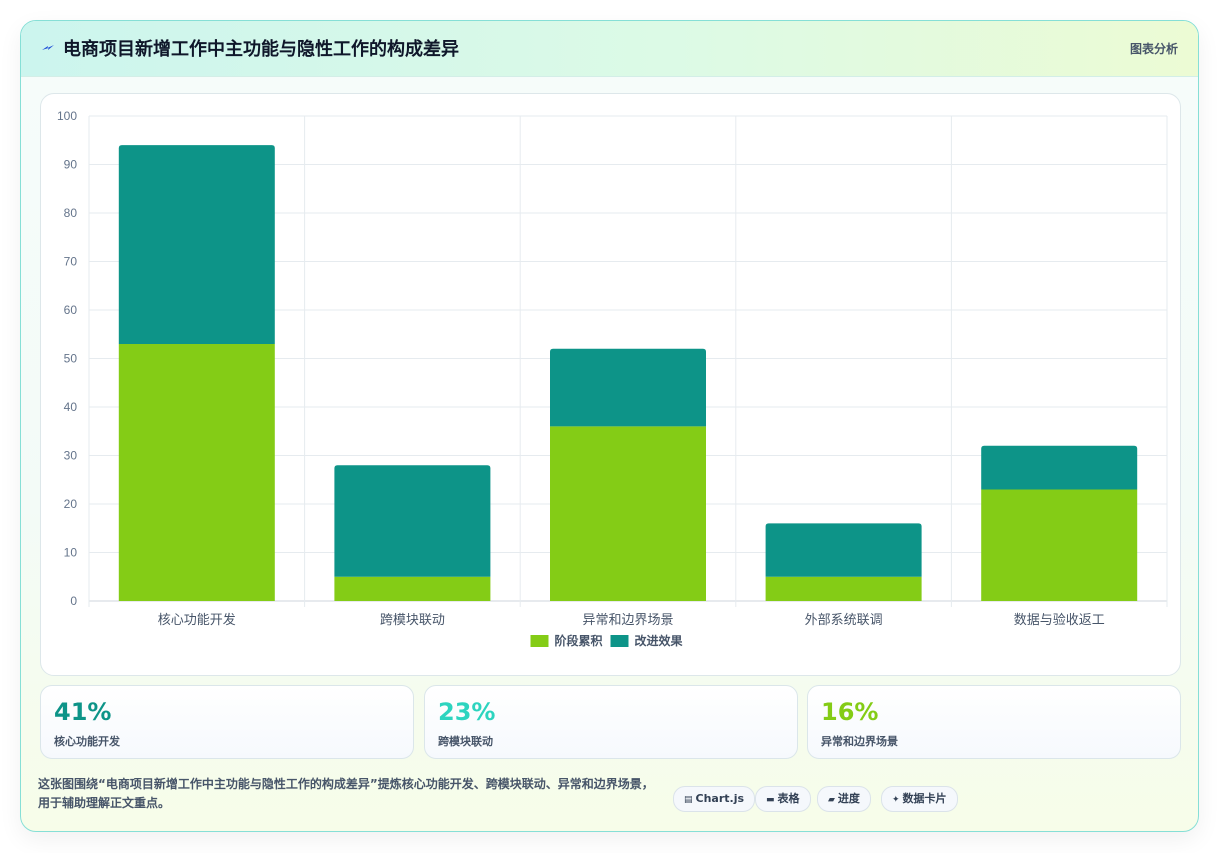 Image resolution: width=1219 pixels, height=853 pixels. I want to click on y-tick-label: 80, so click(71, 213).